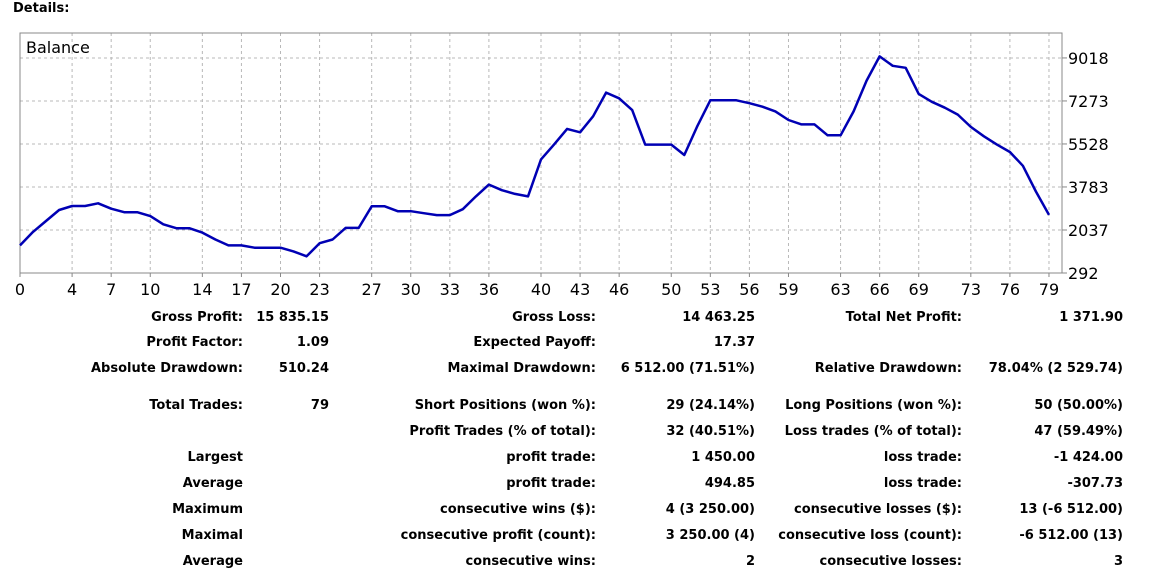 The image size is (1175, 575). I want to click on long-positions-value: 50 (50.00%), so click(1078, 405).